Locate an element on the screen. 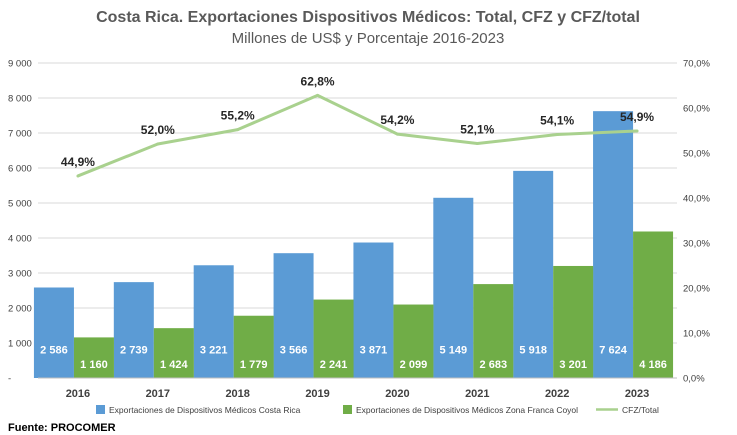  bar-total-label: 5 918 is located at coordinates (533, 351).